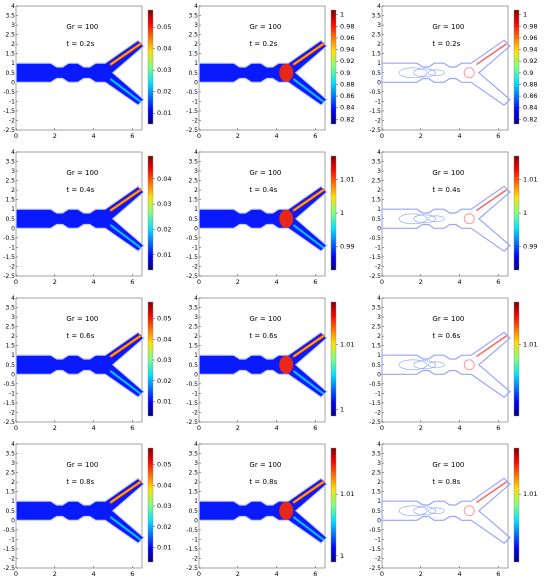  What do you see at coordinates (164, 179) in the screenshot?
I see `colorbar-tick-label: 0.04` at bounding box center [164, 179].